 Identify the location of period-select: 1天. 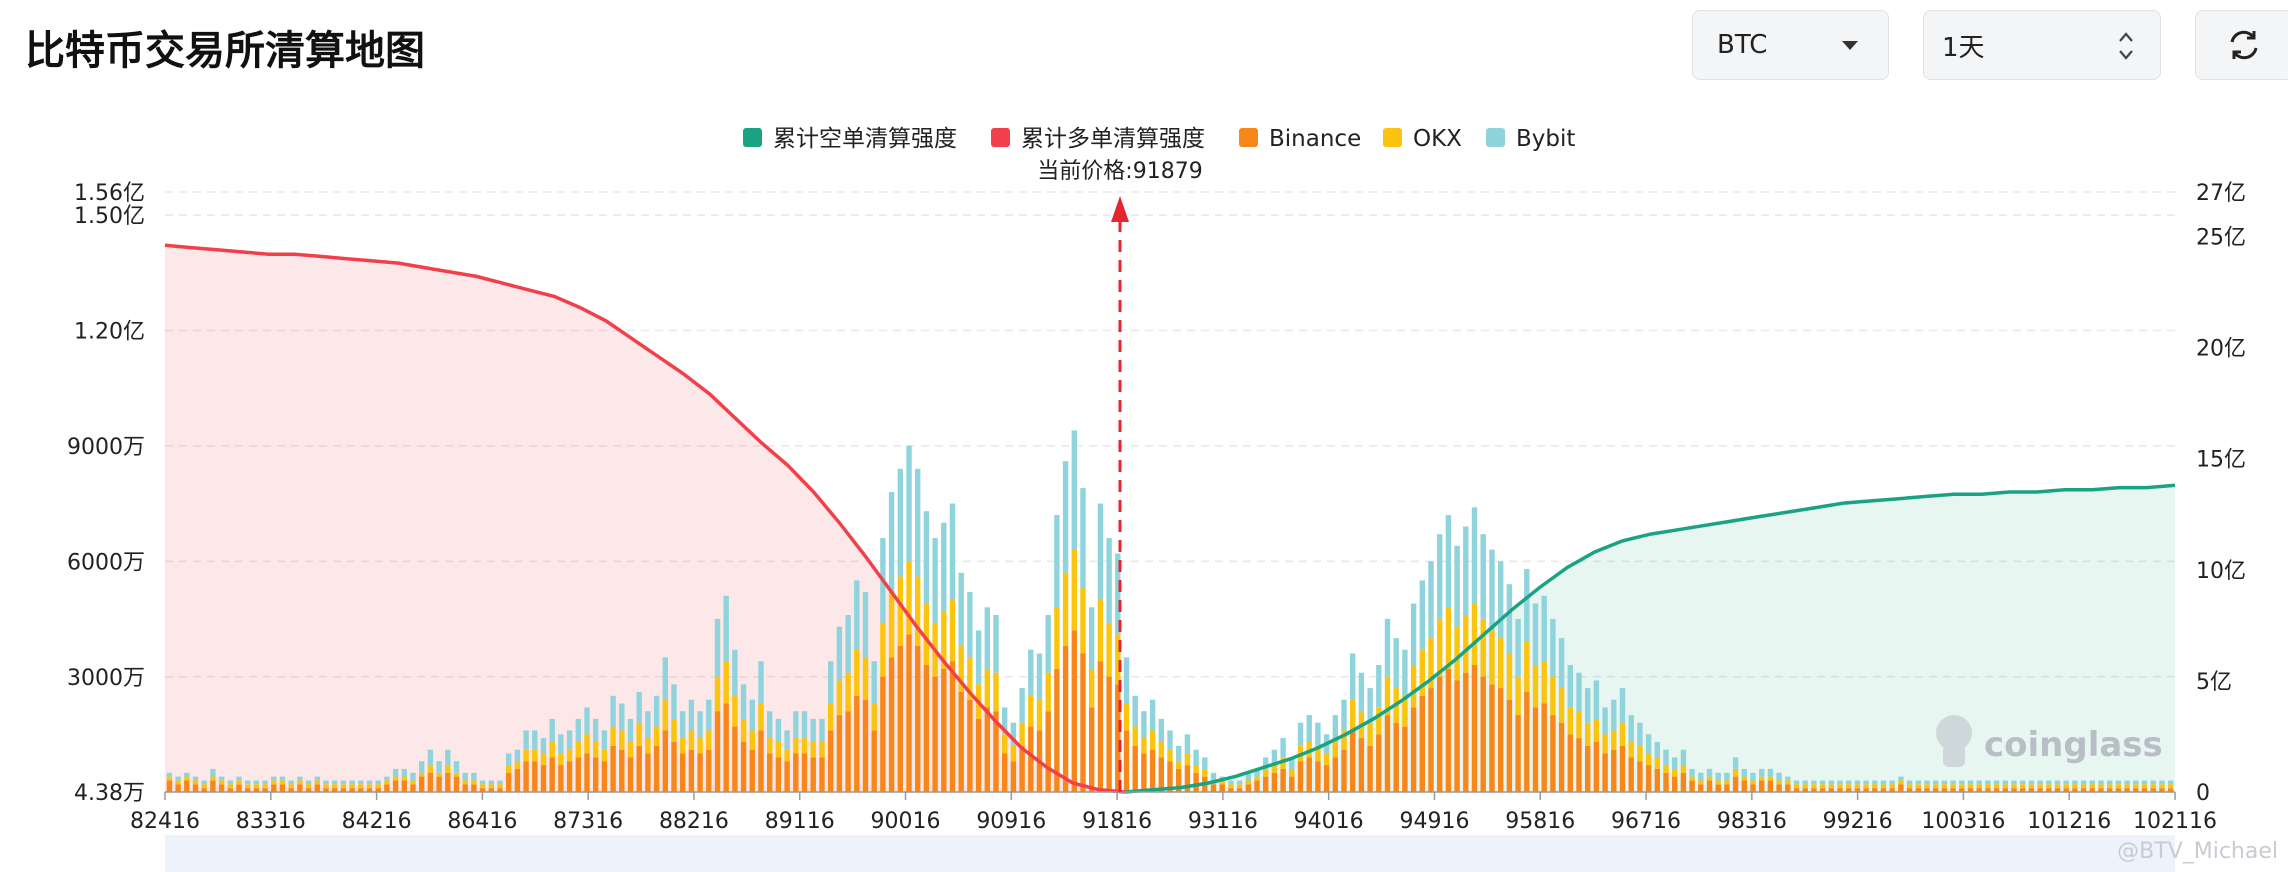
(2042, 45).